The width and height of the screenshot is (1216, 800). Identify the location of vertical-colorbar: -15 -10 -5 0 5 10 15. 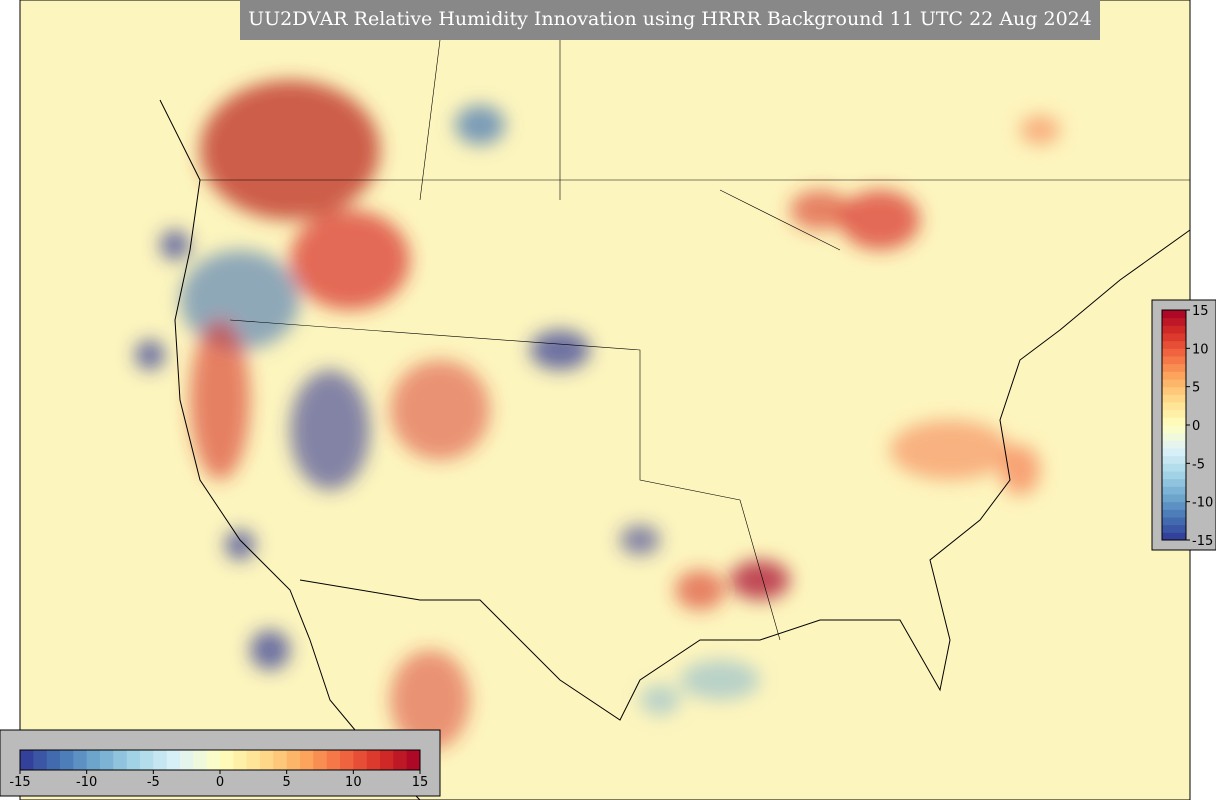
(1183, 425).